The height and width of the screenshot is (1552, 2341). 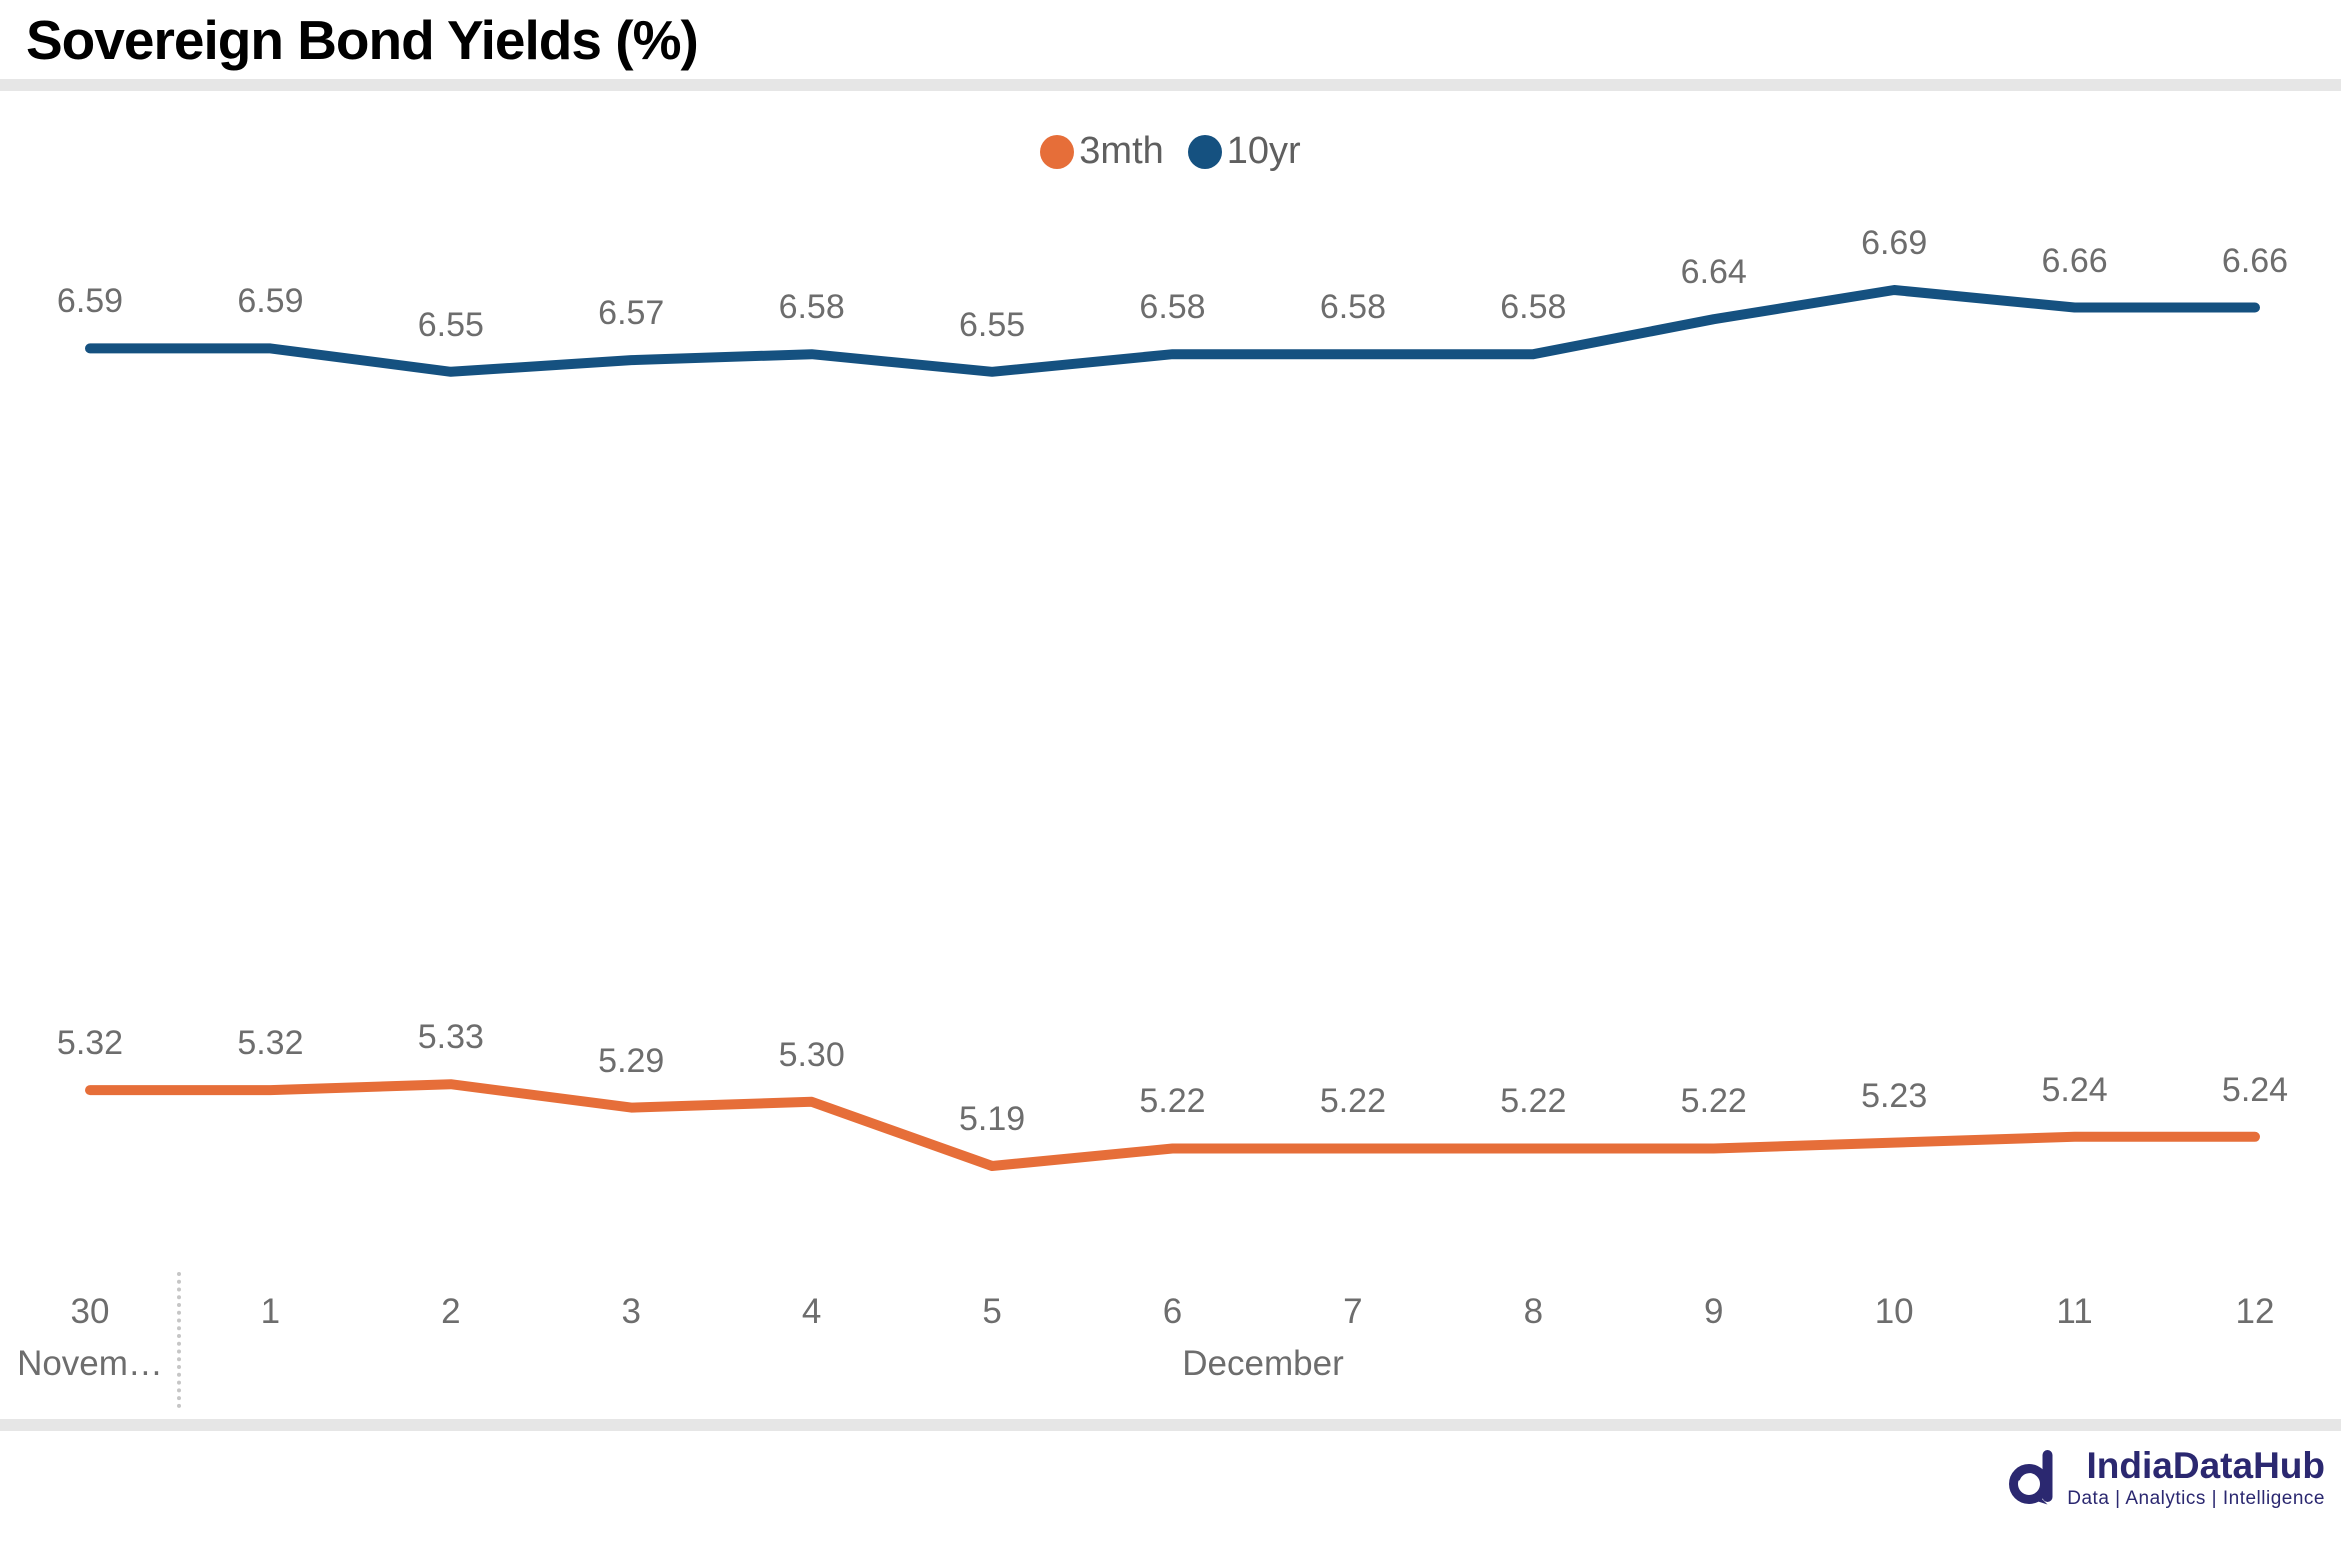 What do you see at coordinates (992, 1311) in the screenshot?
I see `x-axis-tick: 5` at bounding box center [992, 1311].